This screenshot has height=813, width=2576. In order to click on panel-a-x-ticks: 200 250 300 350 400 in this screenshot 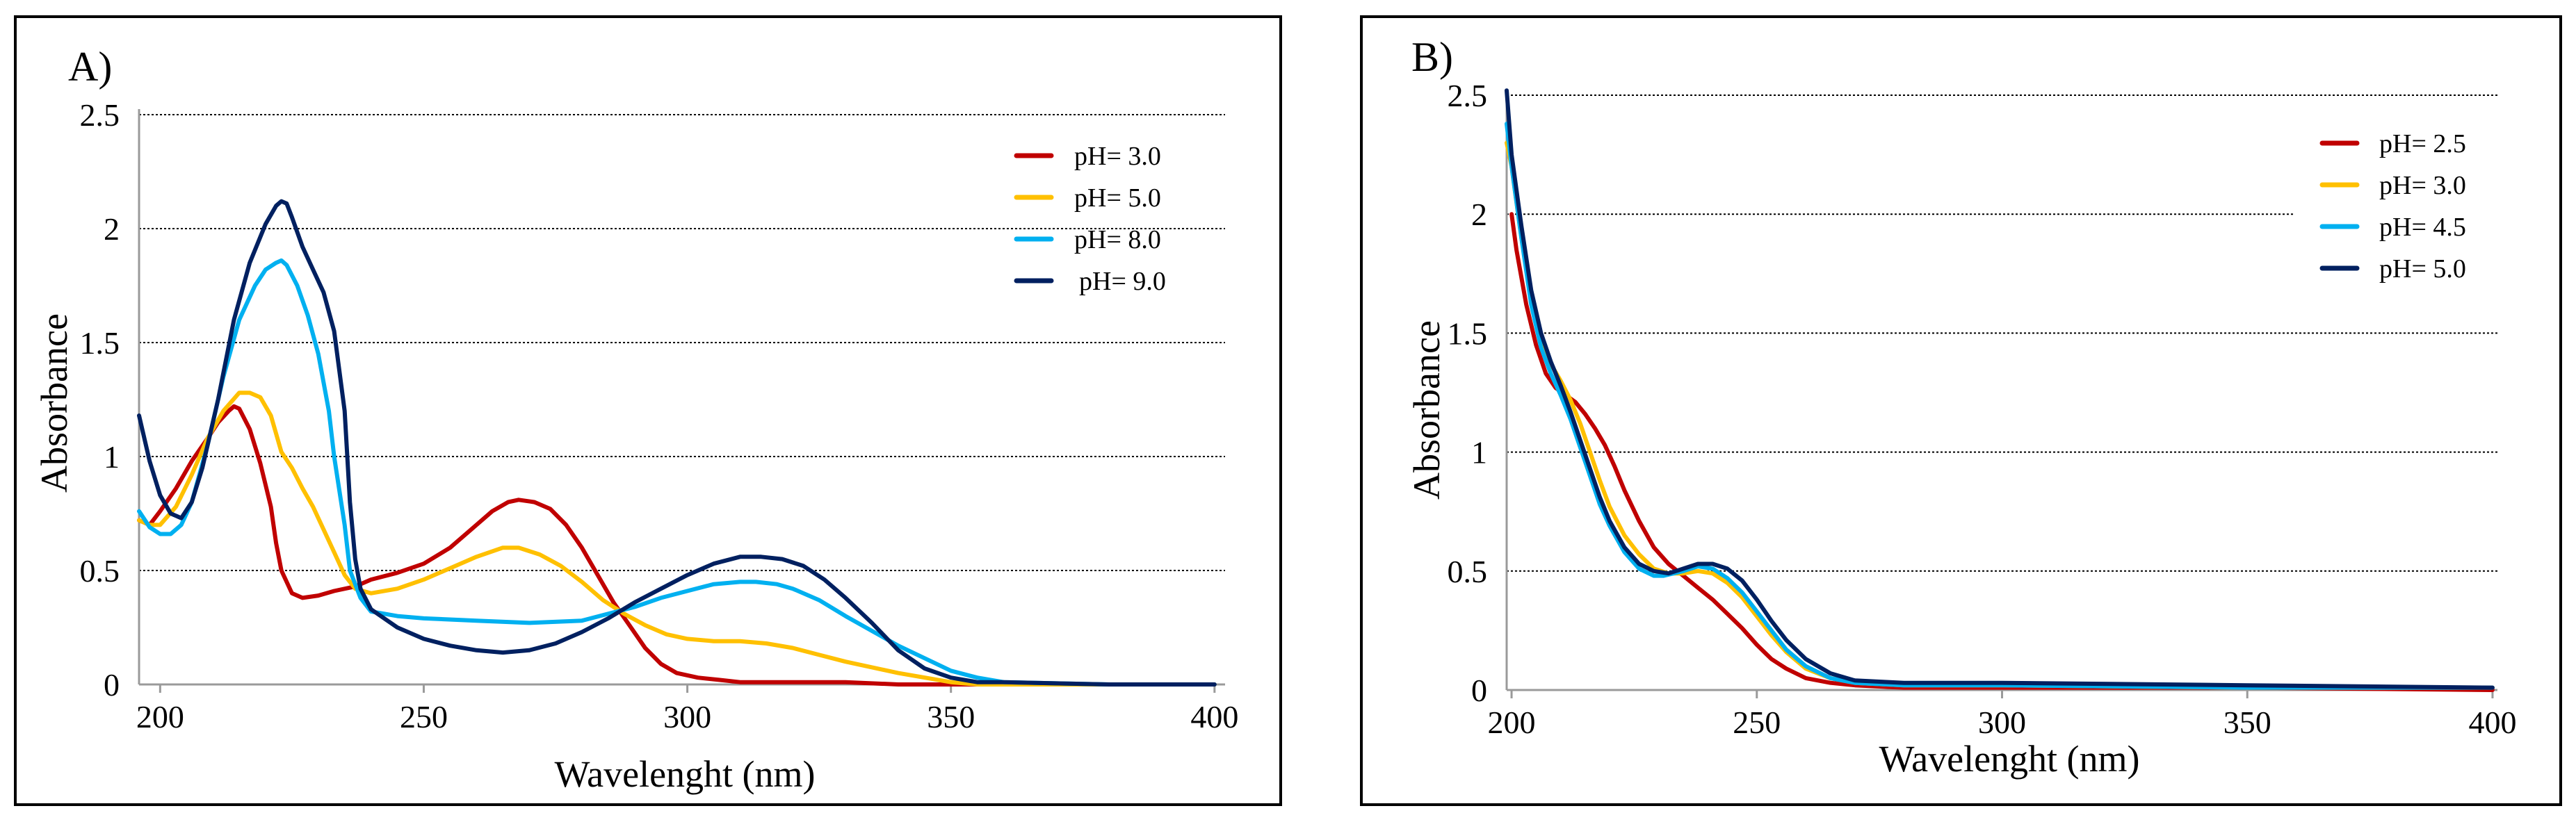, I will do `click(687, 709)`.